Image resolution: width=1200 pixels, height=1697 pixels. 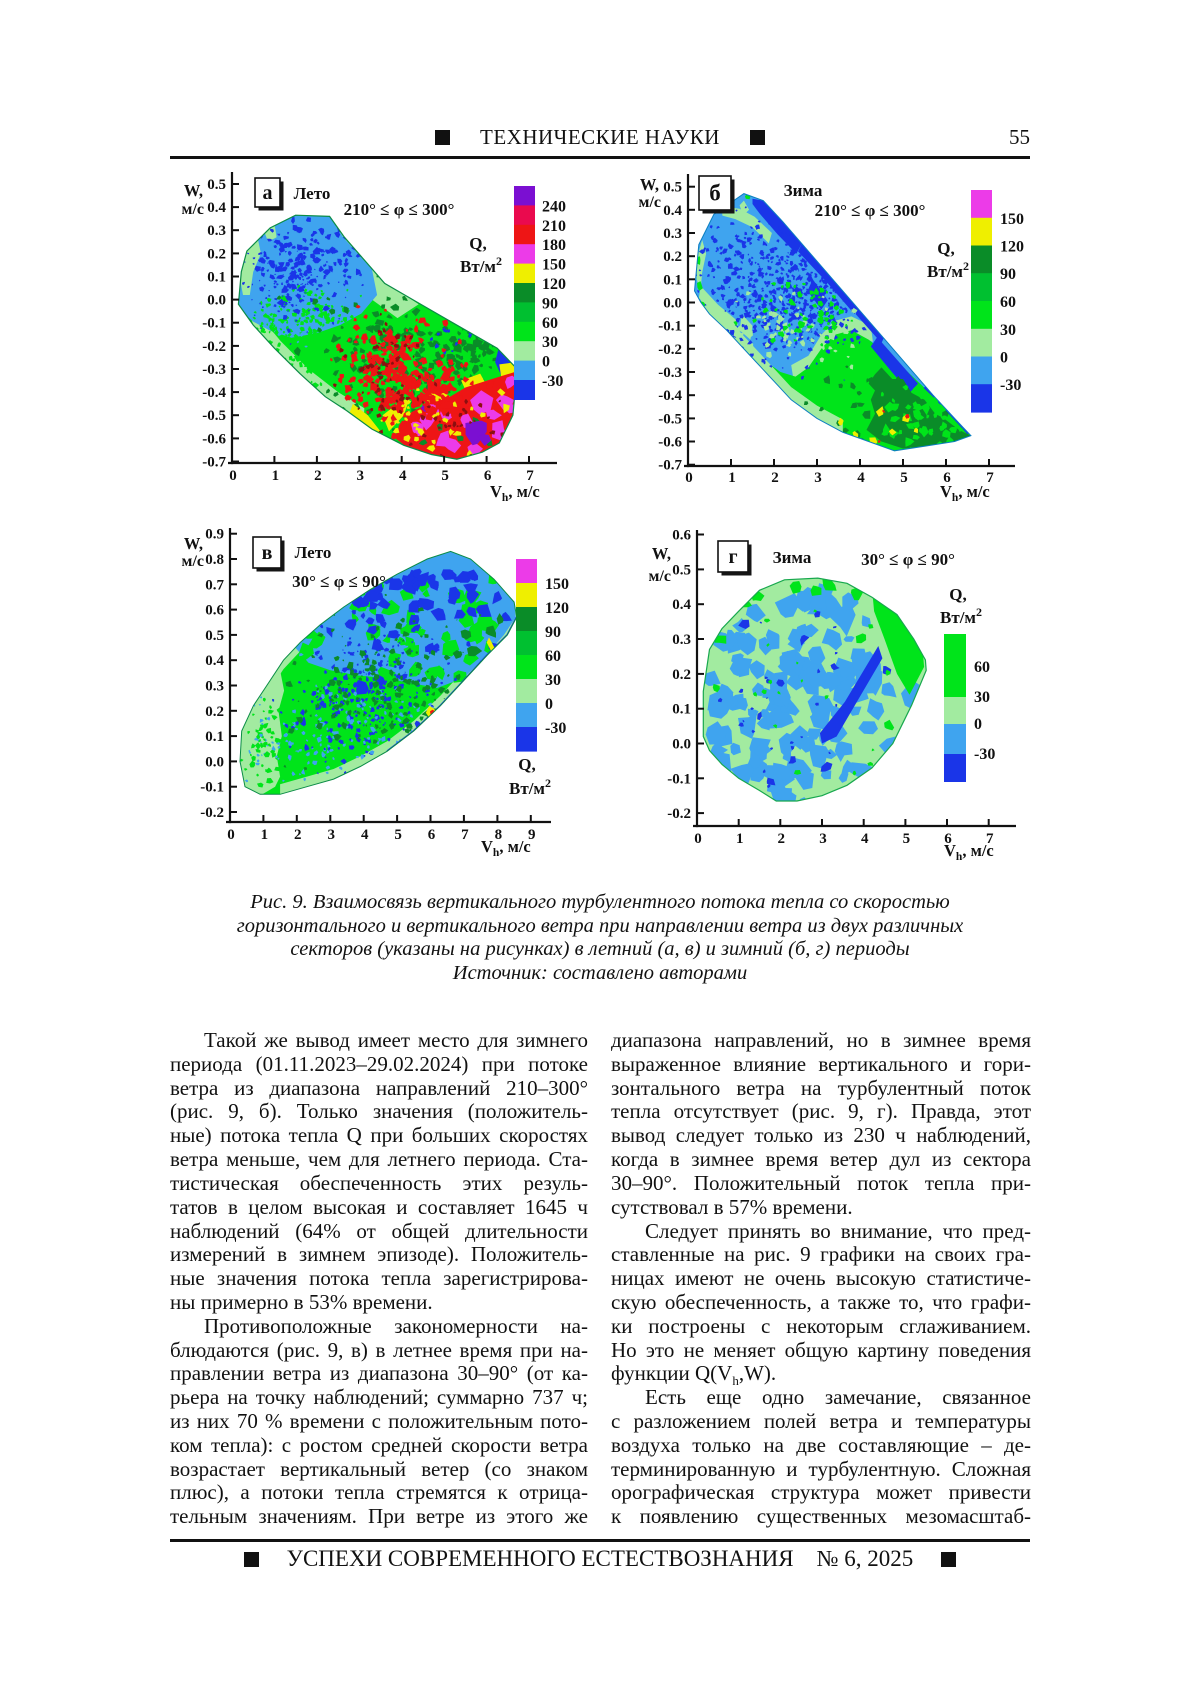 I want to click on svg-text: 120, so click(x=1012, y=247).